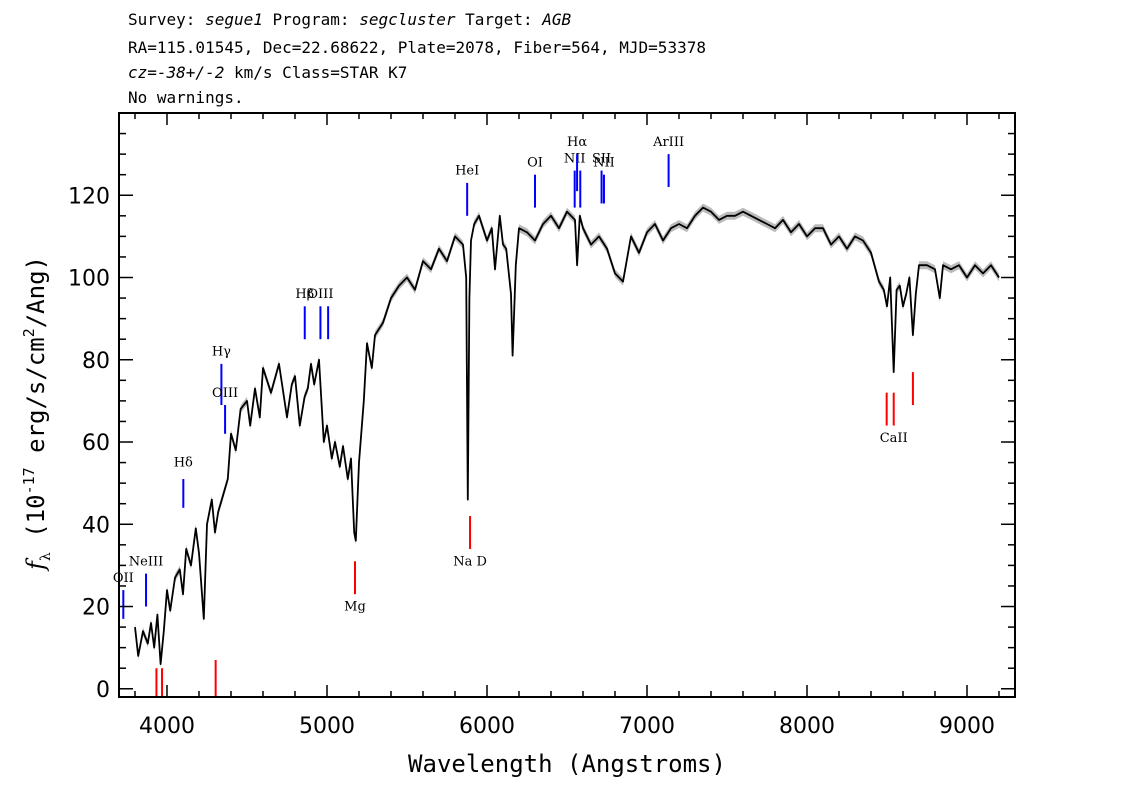  I want to click on x-tick-label: 9000, so click(967, 726).